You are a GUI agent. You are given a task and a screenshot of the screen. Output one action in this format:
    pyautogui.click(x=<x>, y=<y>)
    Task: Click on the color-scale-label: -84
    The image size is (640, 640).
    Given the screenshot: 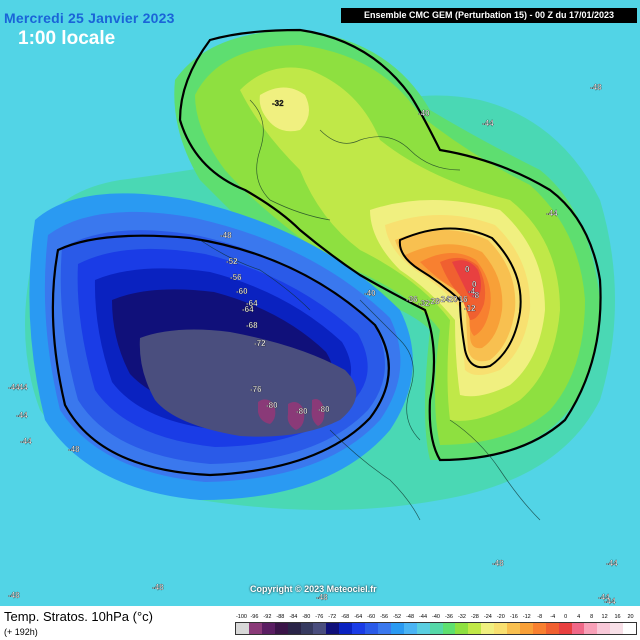 What is the action you would take?
    pyautogui.click(x=293, y=617)
    